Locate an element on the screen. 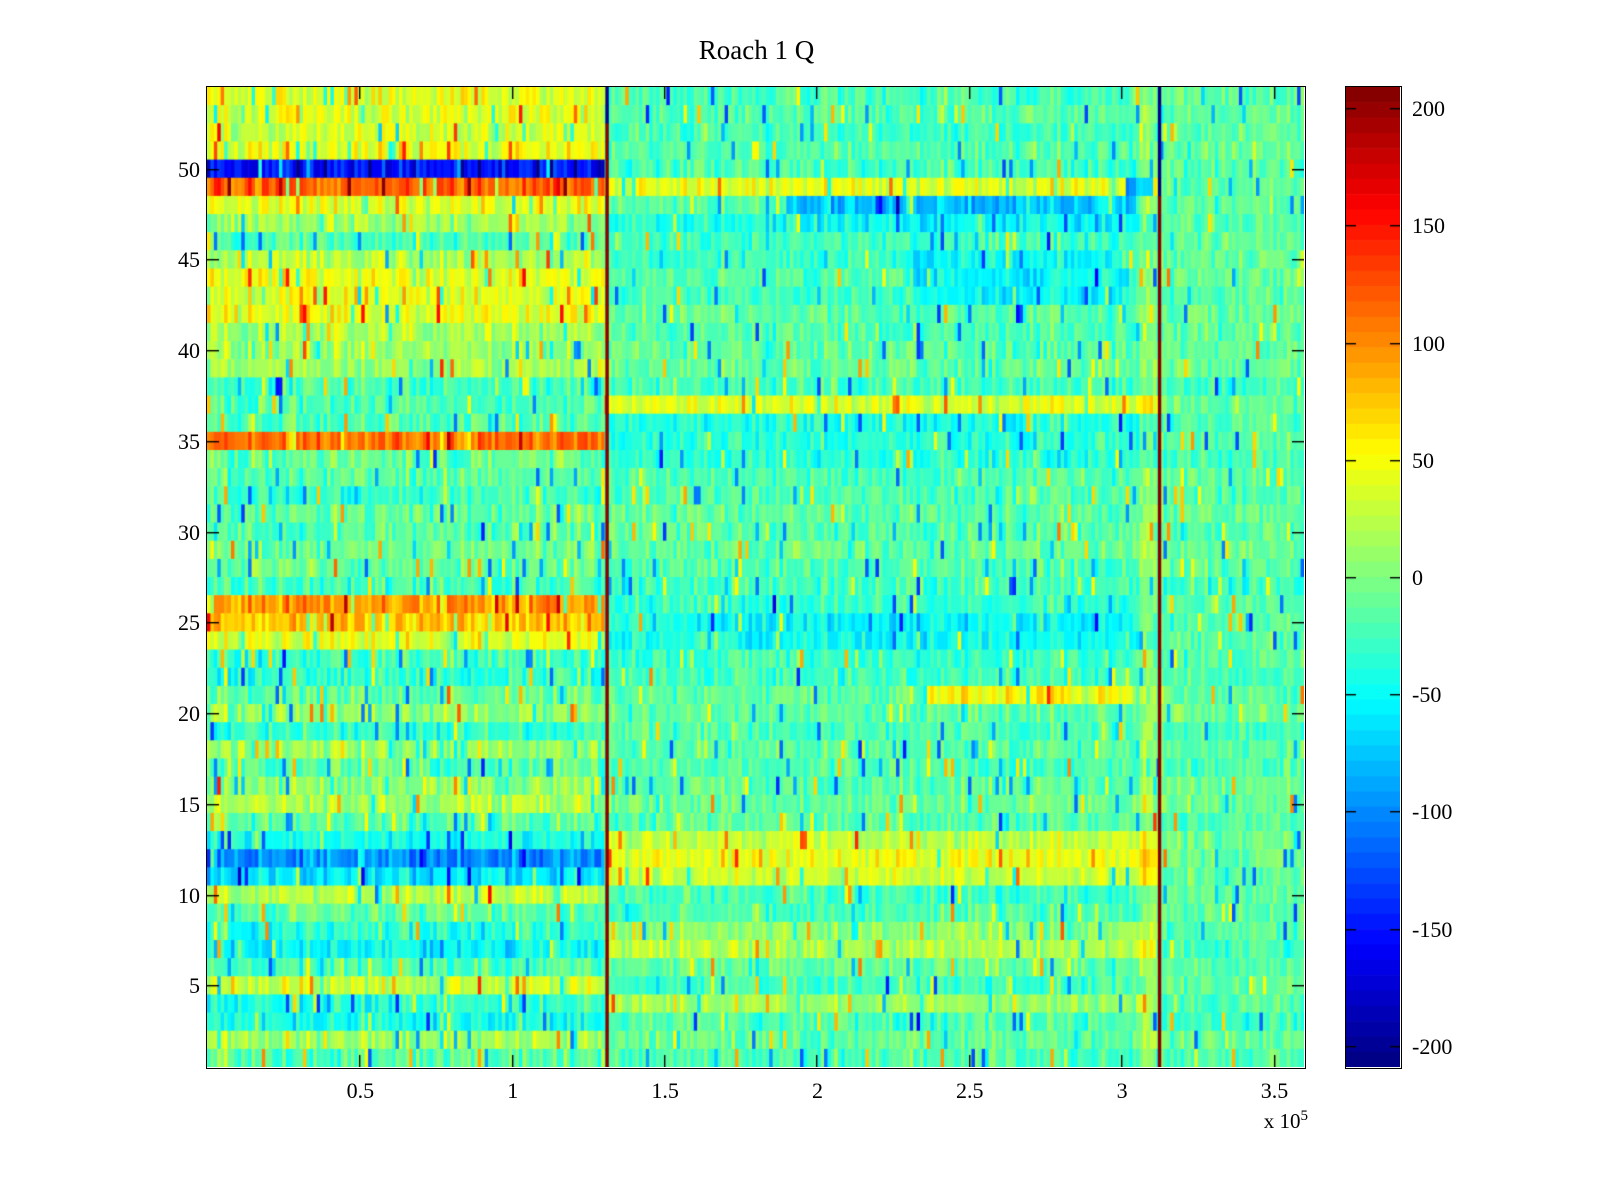 The image size is (1600, 1200). colorbar-tick-label: -100 is located at coordinates (1432, 812).